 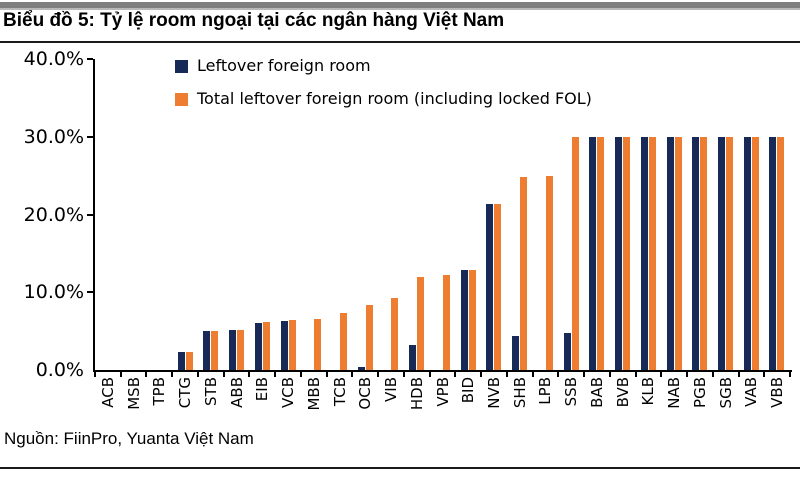 I want to click on category-slot-ssb, so click(x=571, y=214).